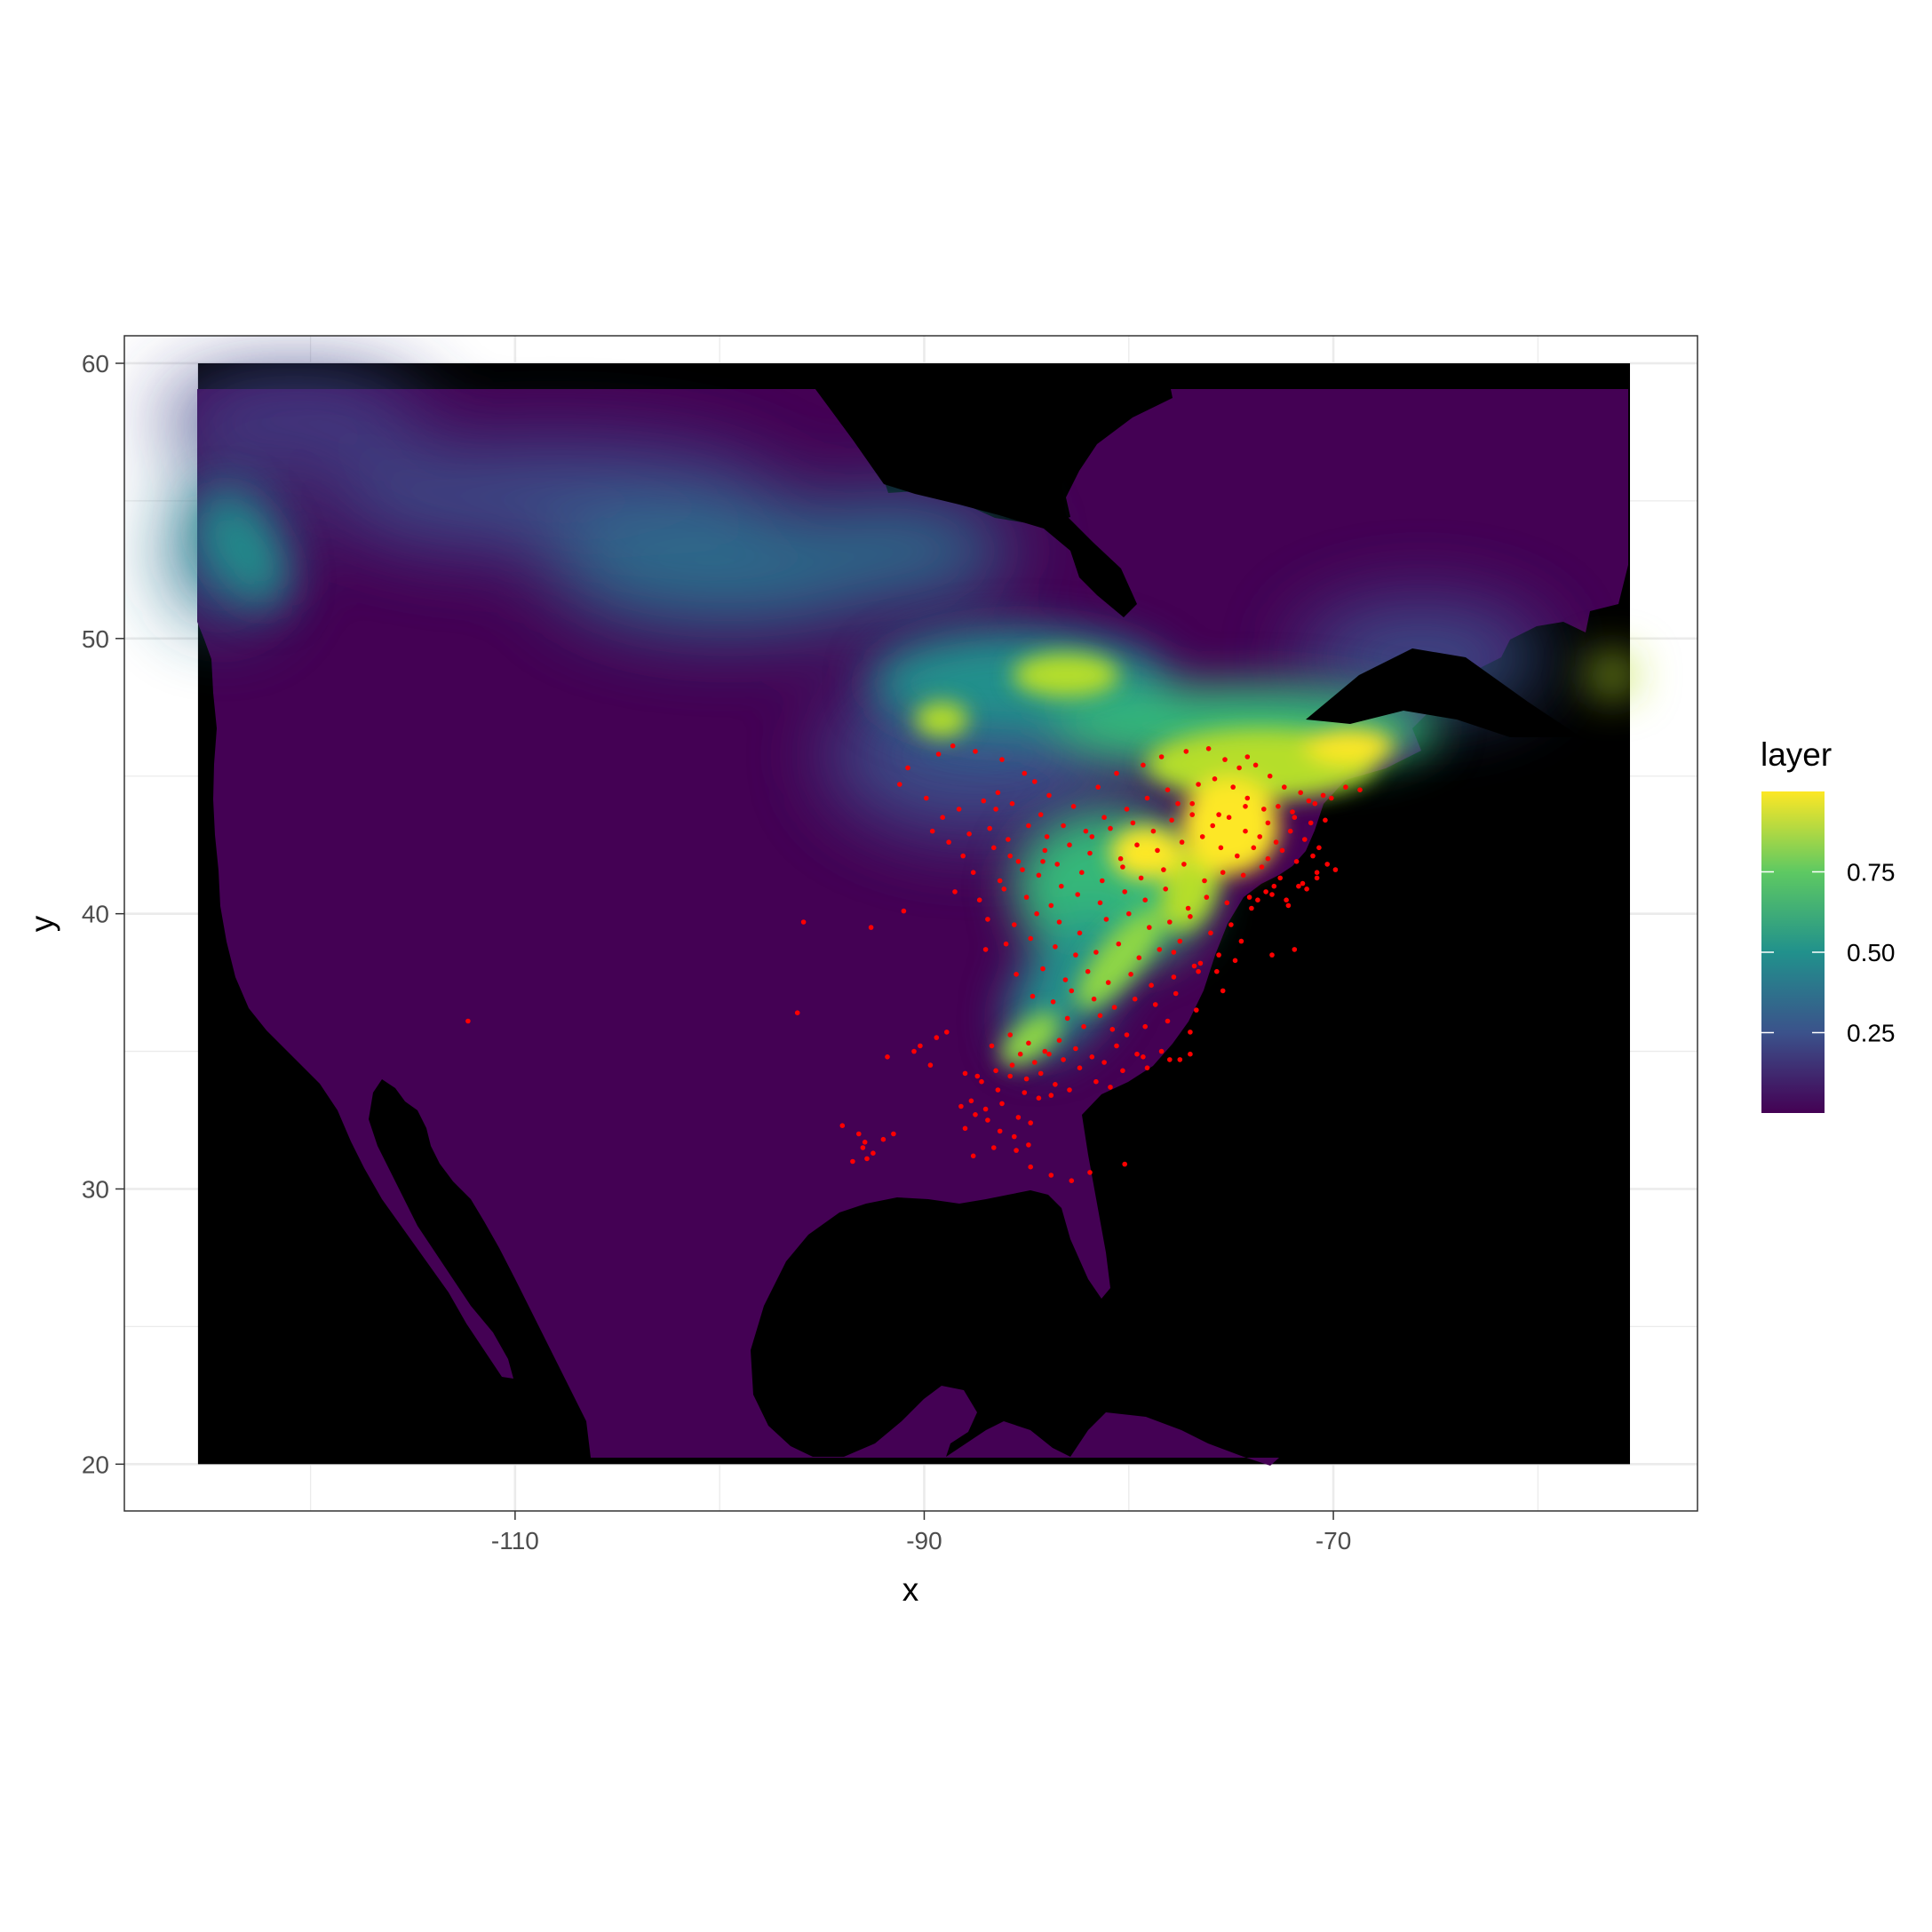 The image size is (1932, 1932). What do you see at coordinates (910, 1589) in the screenshot?
I see `x-axis-title: x` at bounding box center [910, 1589].